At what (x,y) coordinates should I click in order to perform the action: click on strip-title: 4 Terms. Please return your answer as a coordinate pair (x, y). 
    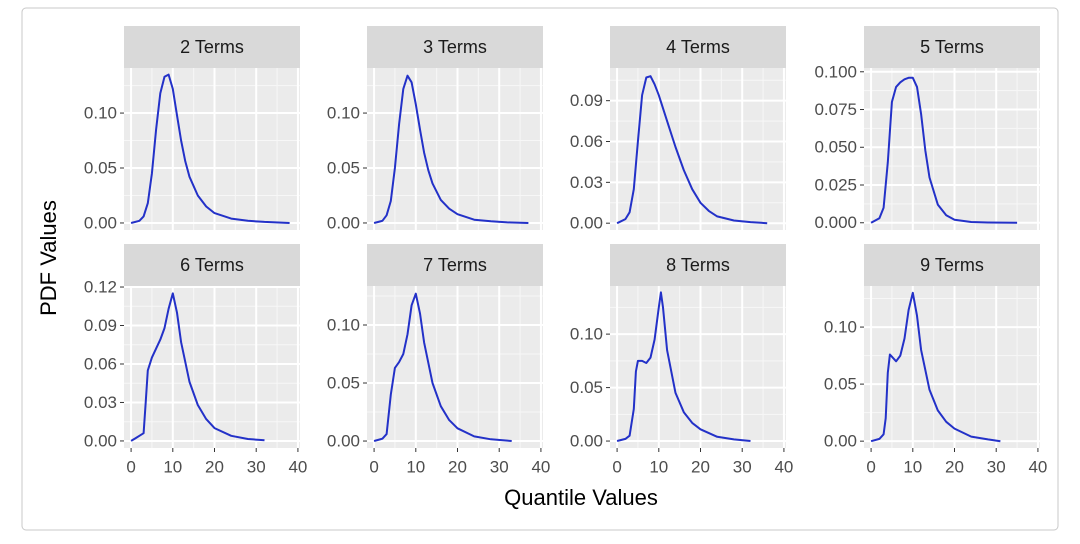
    Looking at the image, I should click on (698, 47).